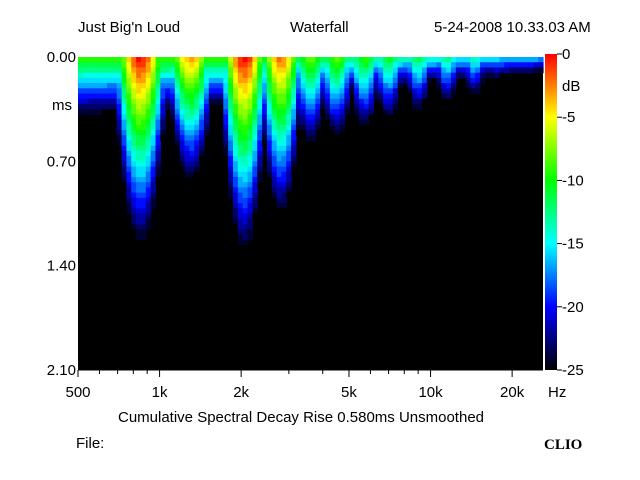 The width and height of the screenshot is (640, 480). Describe the element at coordinates (62, 105) in the screenshot. I see `y-axis-unit: ms` at that location.